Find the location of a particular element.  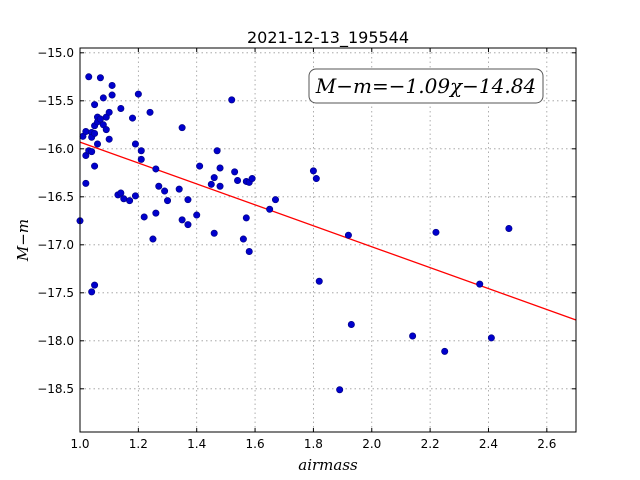

y-tick-label: −16.0 is located at coordinates (55, 149).